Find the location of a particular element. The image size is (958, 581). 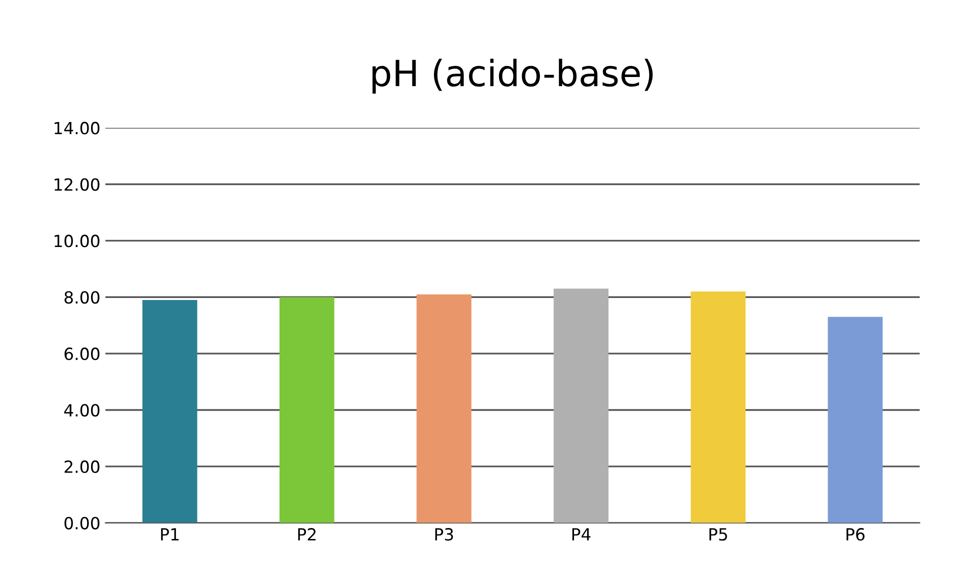

x-tick-label: P3 is located at coordinates (444, 534).